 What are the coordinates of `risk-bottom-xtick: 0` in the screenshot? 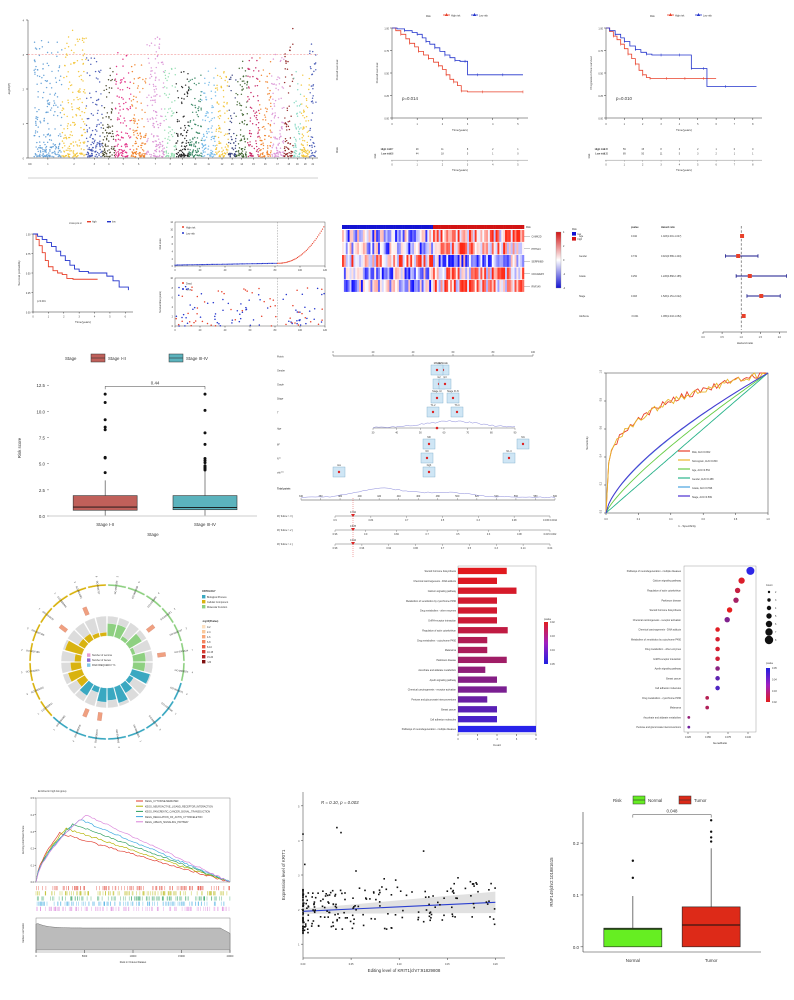 It's located at (175, 330).